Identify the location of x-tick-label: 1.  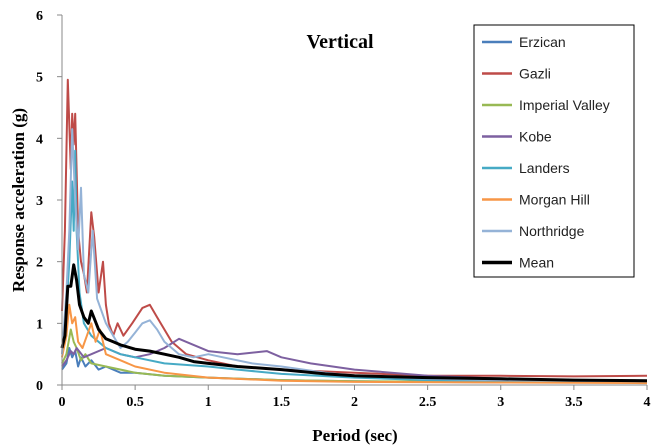
(208, 402).